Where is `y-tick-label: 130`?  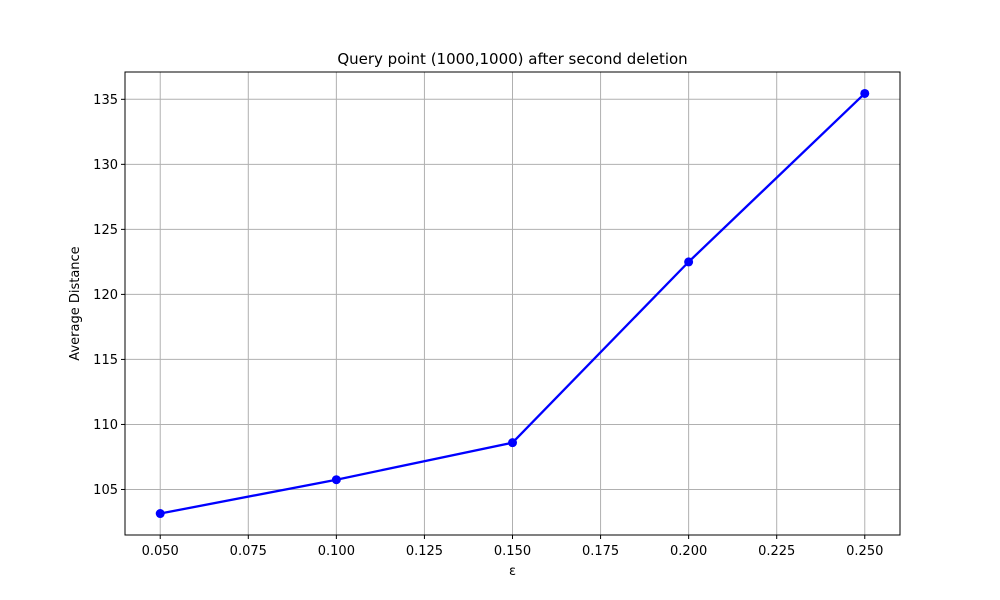 y-tick-label: 130 is located at coordinates (105, 165).